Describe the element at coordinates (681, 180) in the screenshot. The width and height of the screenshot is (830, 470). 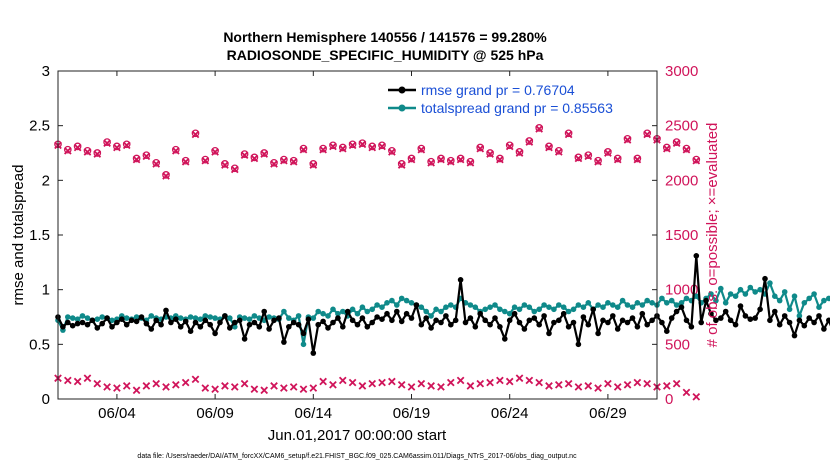
I see `y-right-tick-label: 2000` at that location.